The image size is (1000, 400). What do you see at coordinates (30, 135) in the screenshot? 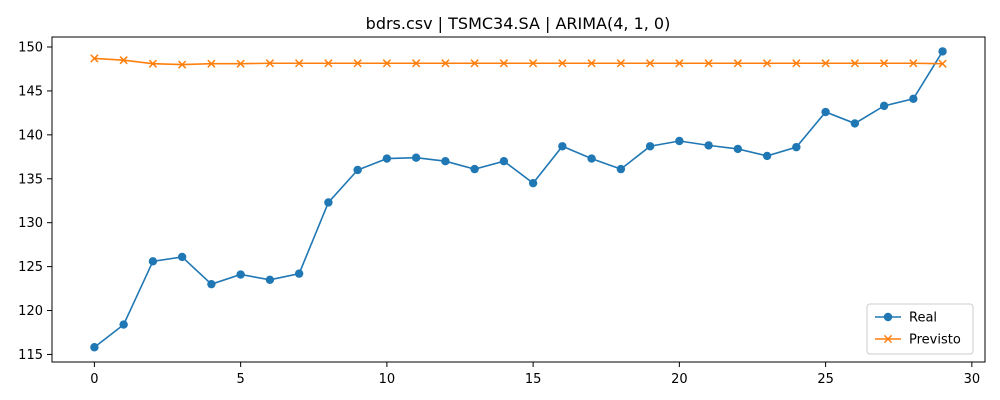
I see `y-tick-label: 140` at bounding box center [30, 135].